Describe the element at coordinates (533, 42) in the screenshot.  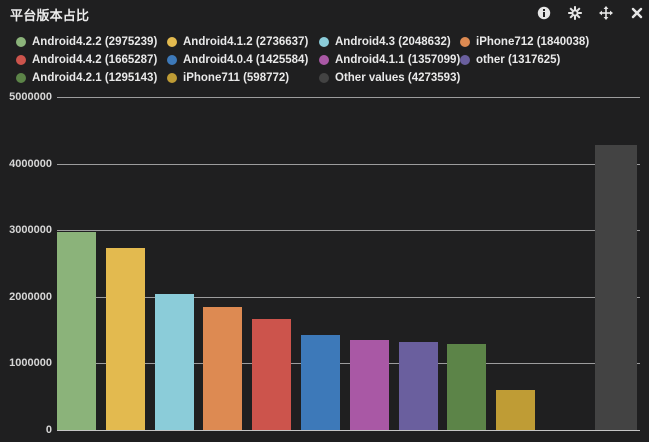
I see `legend-item-label: iPhone712 (1840038)` at that location.